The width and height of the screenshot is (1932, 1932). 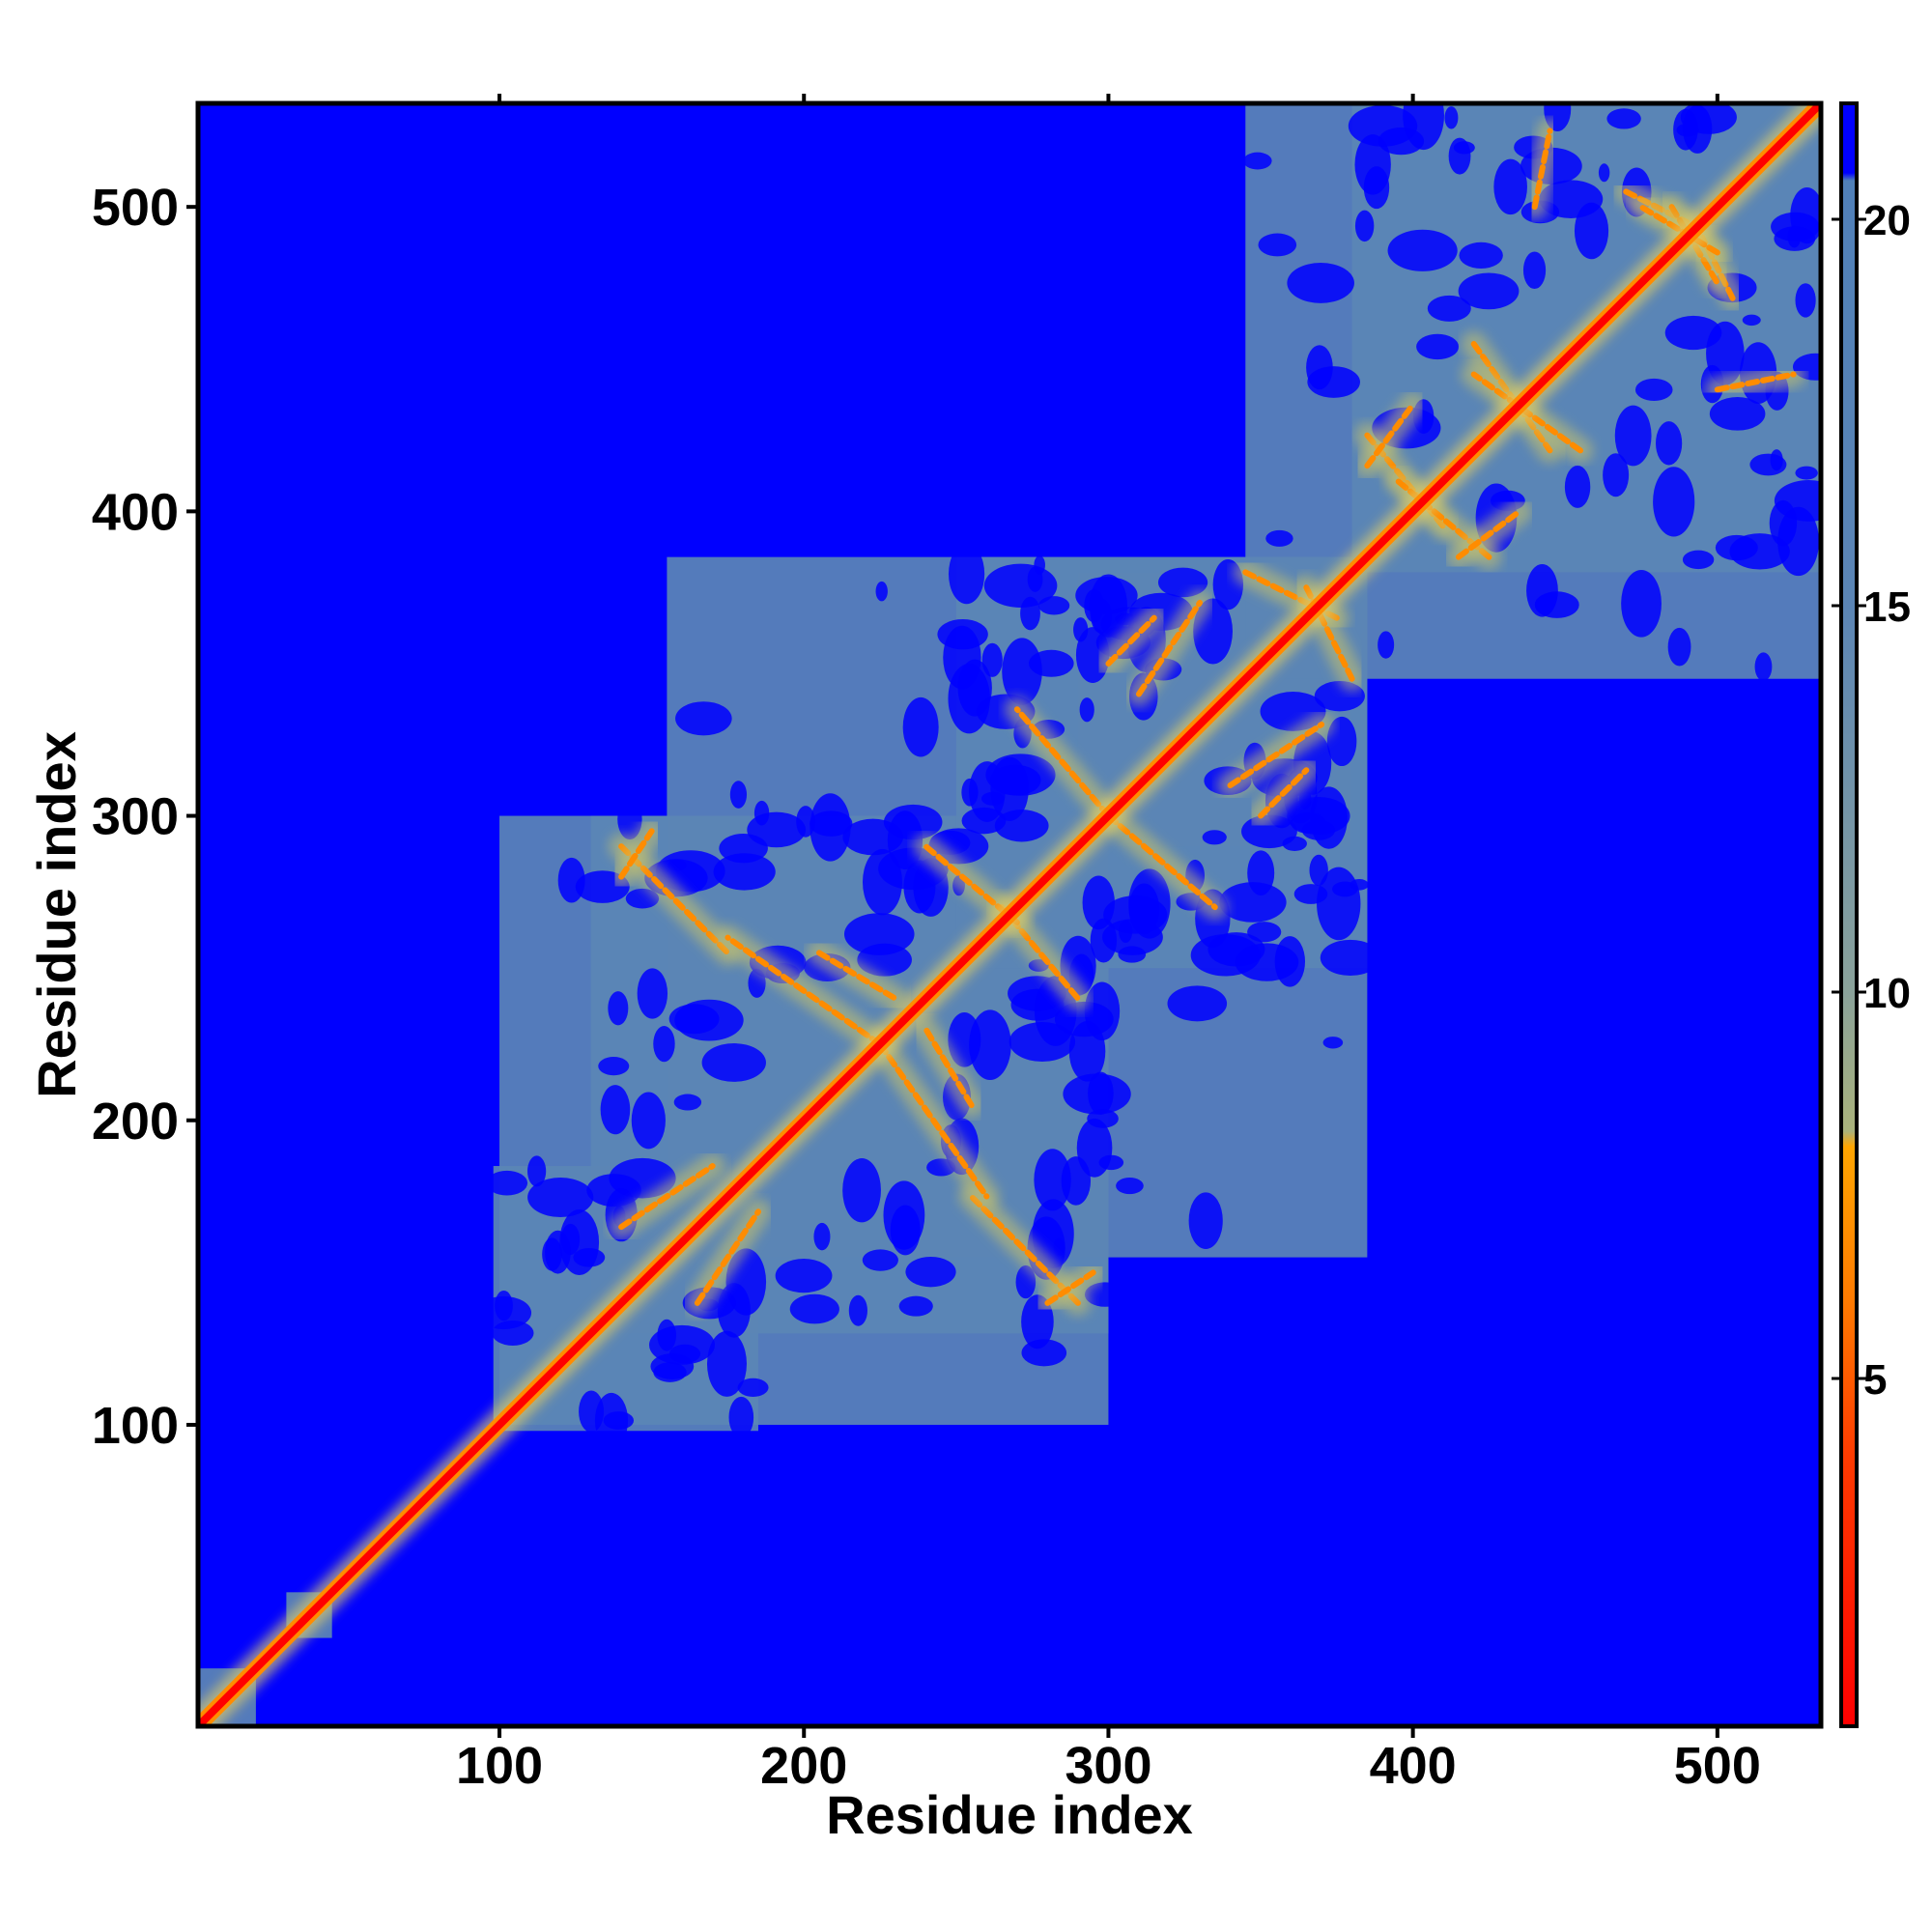 What do you see at coordinates (1413, 1766) in the screenshot?
I see `x-tick-label: 400` at bounding box center [1413, 1766].